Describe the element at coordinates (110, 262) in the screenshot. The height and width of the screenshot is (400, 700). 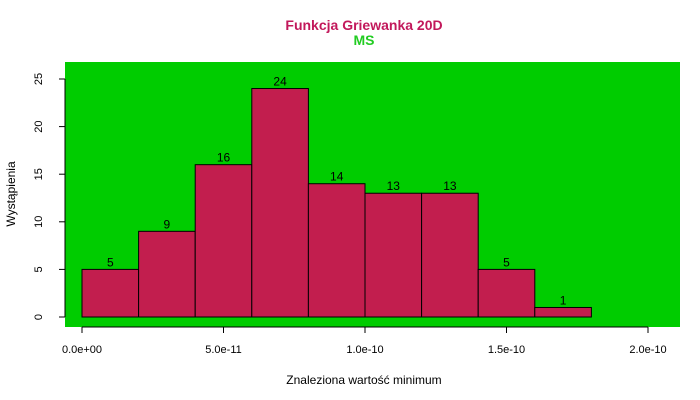
I see `bar-label-1: 5` at that location.